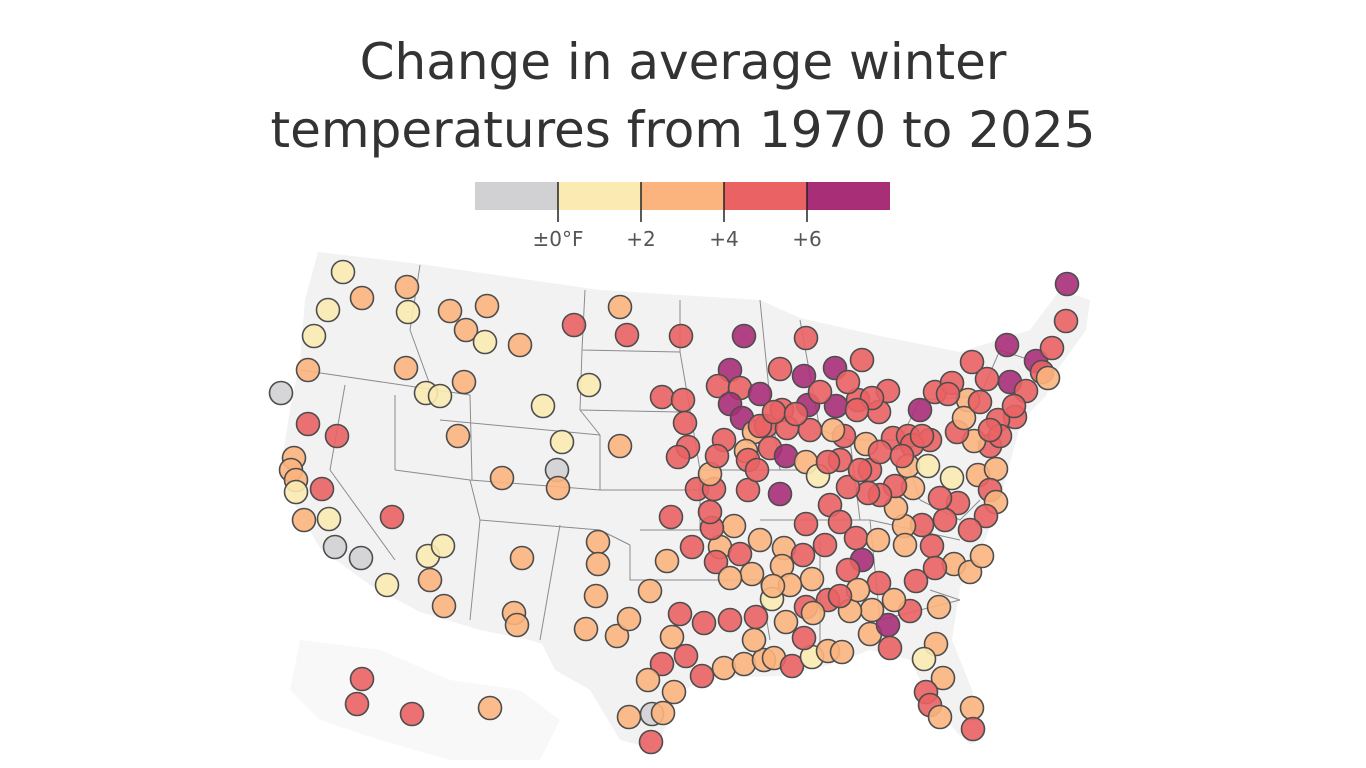 This screenshot has height=768, width=1366. I want to click on legend-swatches, so click(682, 202).